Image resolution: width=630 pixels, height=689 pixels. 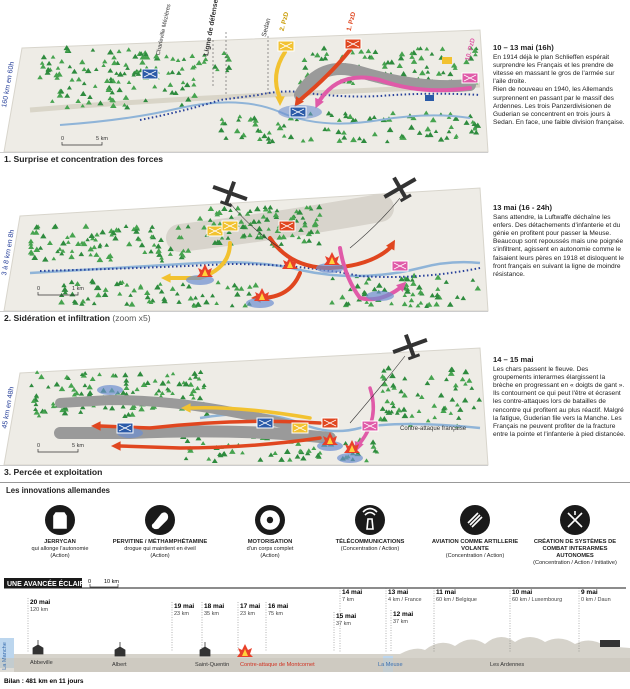 I want to click on unit-symbol, so click(x=265, y=423).